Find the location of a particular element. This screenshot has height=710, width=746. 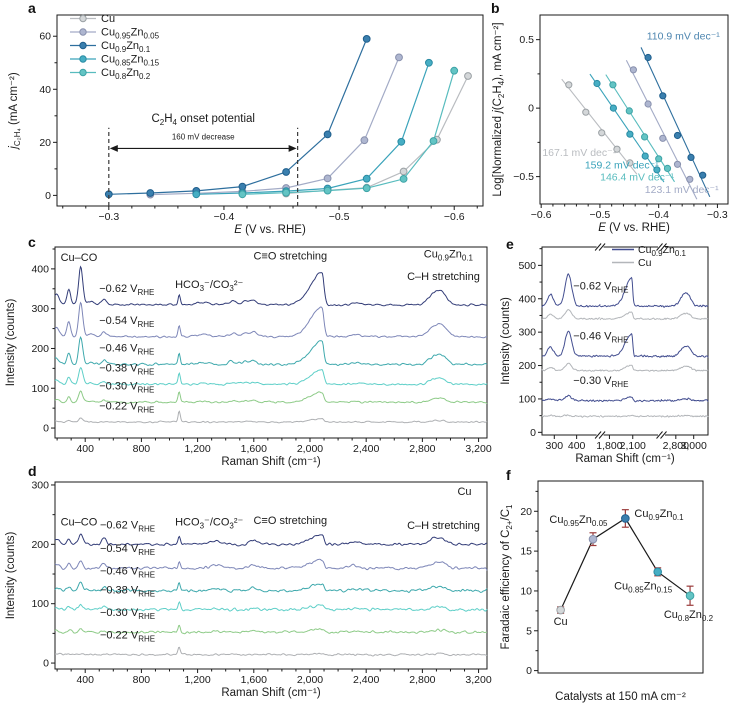

trace-potential-label: −0.38 VRHE is located at coordinates (126, 370).